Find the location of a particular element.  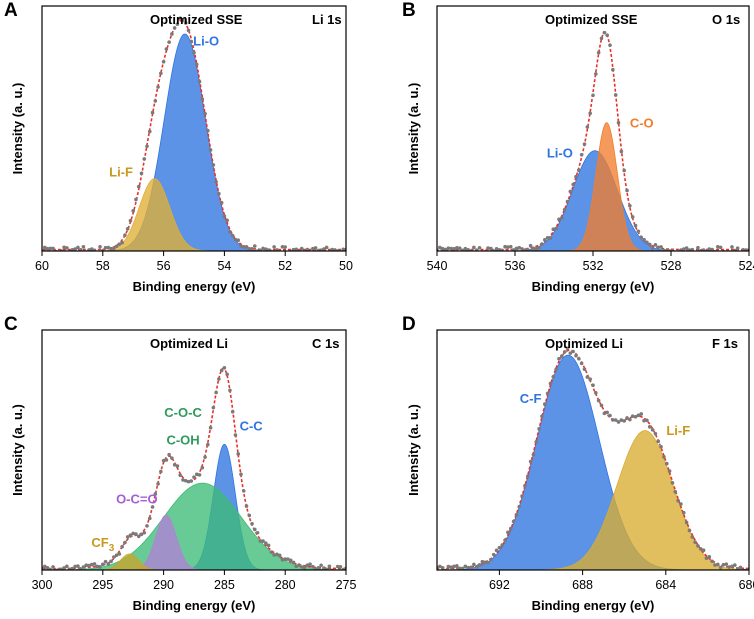

panel-label: D is located at coordinates (409, 324).